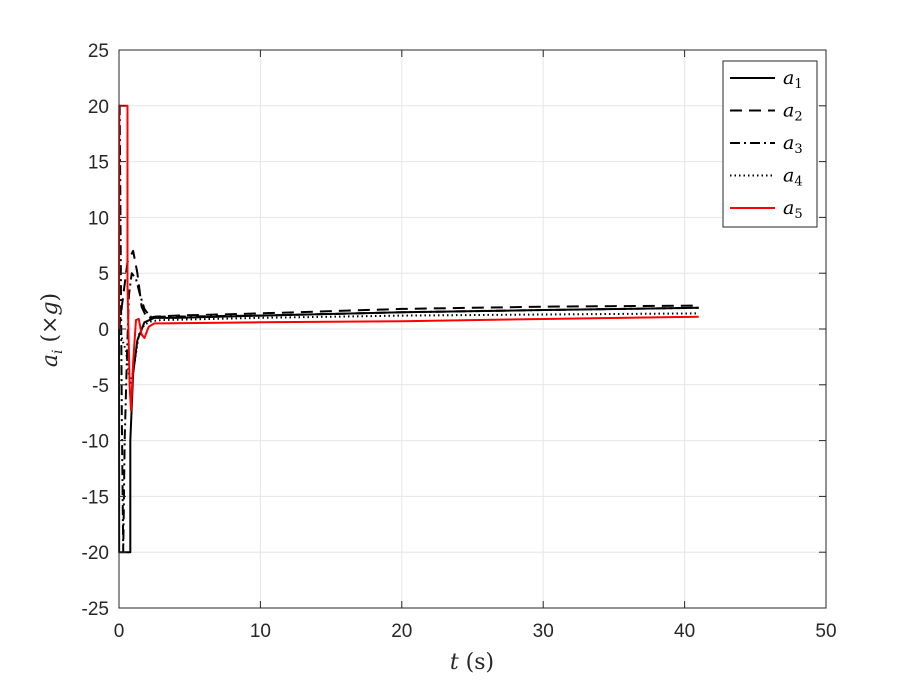 The height and width of the screenshot is (685, 913). What do you see at coordinates (100, 386) in the screenshot?
I see `y-tick-label: -5` at bounding box center [100, 386].